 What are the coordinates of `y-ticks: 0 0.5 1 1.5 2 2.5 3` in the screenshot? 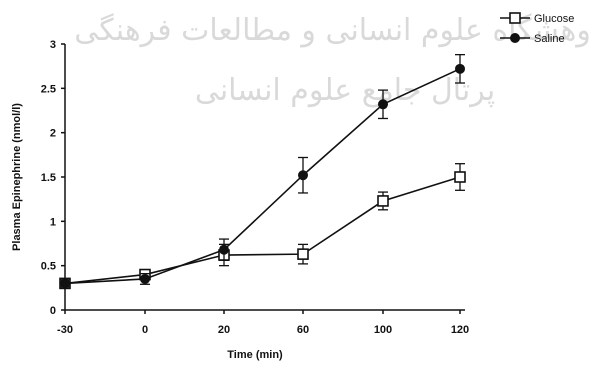 It's located at (53, 178).